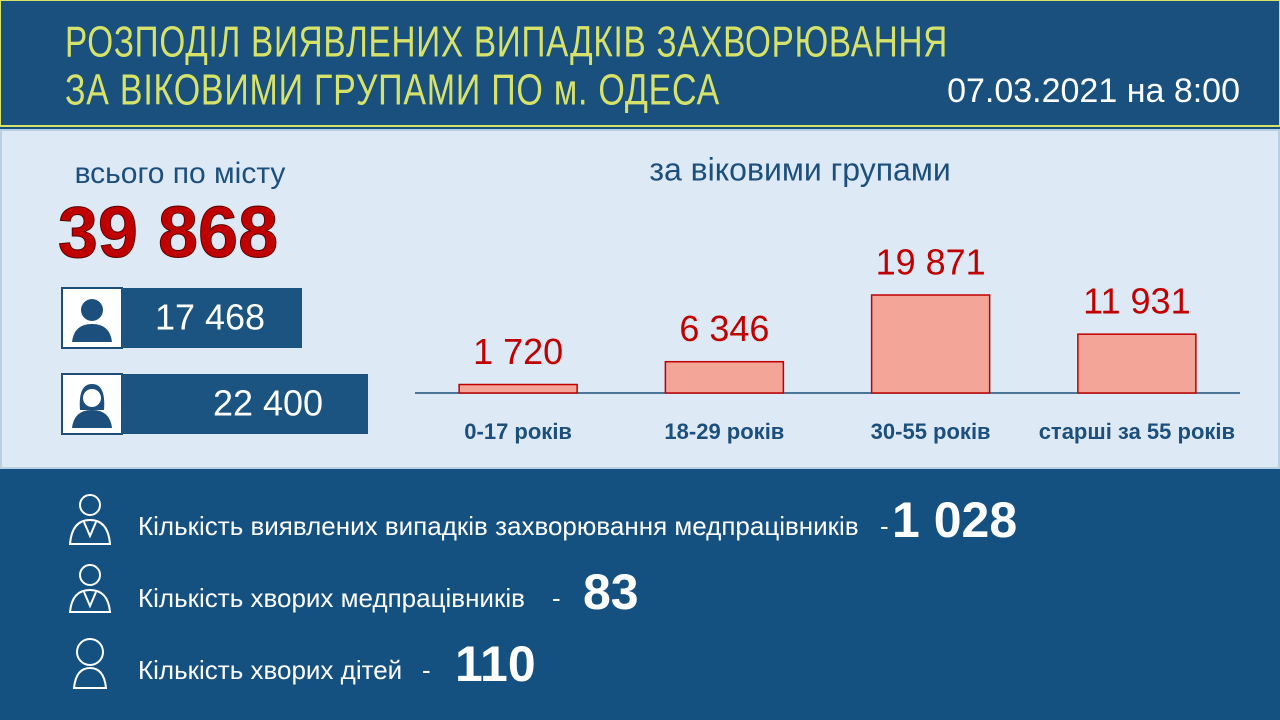  What do you see at coordinates (90, 663) in the screenshot?
I see `child-icon` at bounding box center [90, 663].